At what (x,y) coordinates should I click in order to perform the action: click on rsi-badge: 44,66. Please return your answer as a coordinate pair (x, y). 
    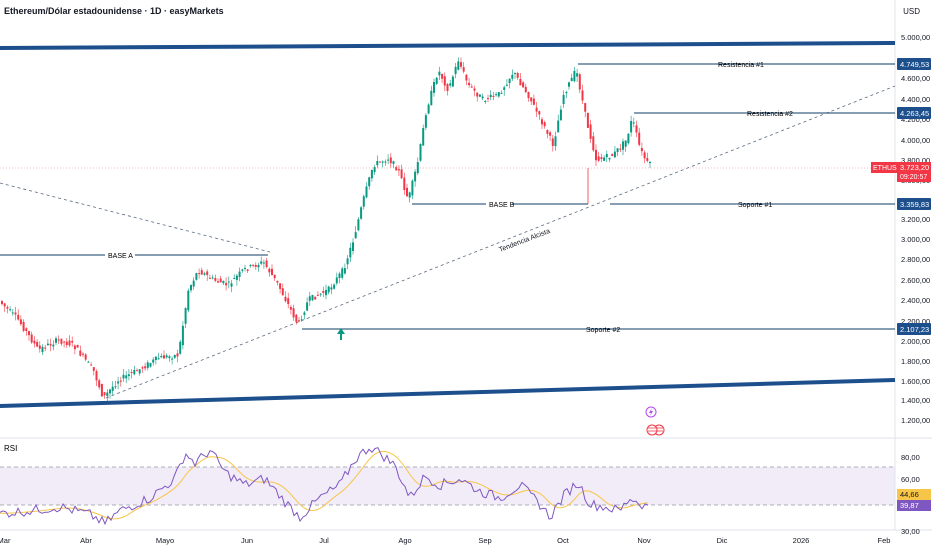
    Looking at the image, I should click on (914, 494).